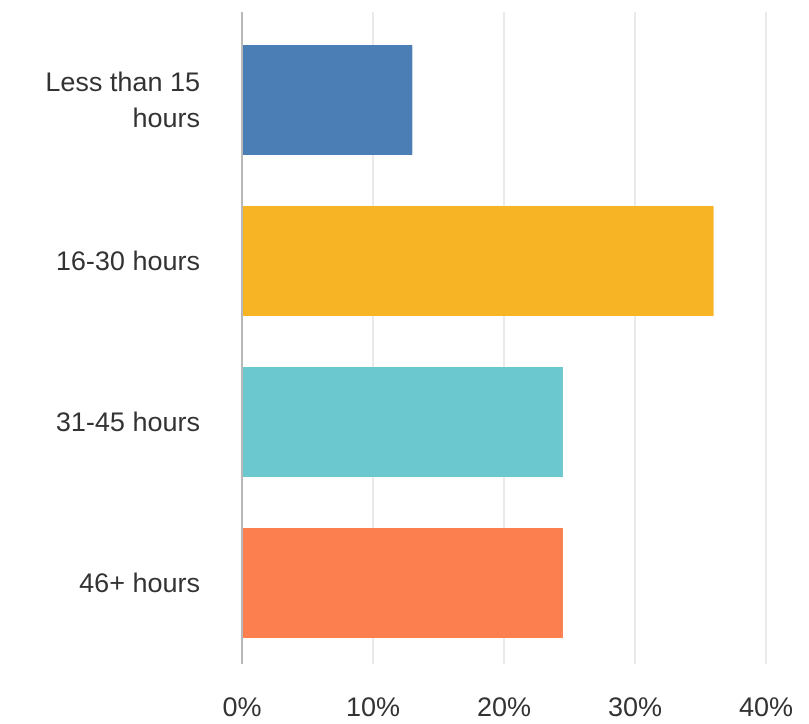 Image resolution: width=809 pixels, height=724 pixels. What do you see at coordinates (373, 707) in the screenshot?
I see `x-tick-label-1: 10%` at bounding box center [373, 707].